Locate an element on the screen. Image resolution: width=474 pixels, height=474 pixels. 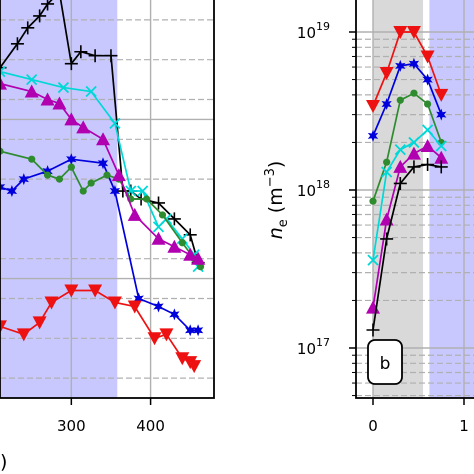
y-tick-label: 1019 is located at coordinates (313, 31).